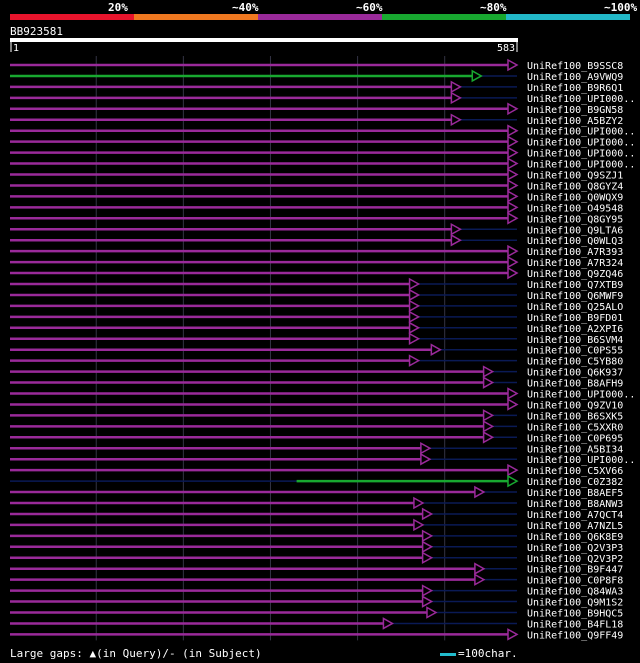 This screenshot has height=663, width=640. What do you see at coordinates (621, 7) in the screenshot?
I see `color-scale-label: ~100%` at bounding box center [621, 7].